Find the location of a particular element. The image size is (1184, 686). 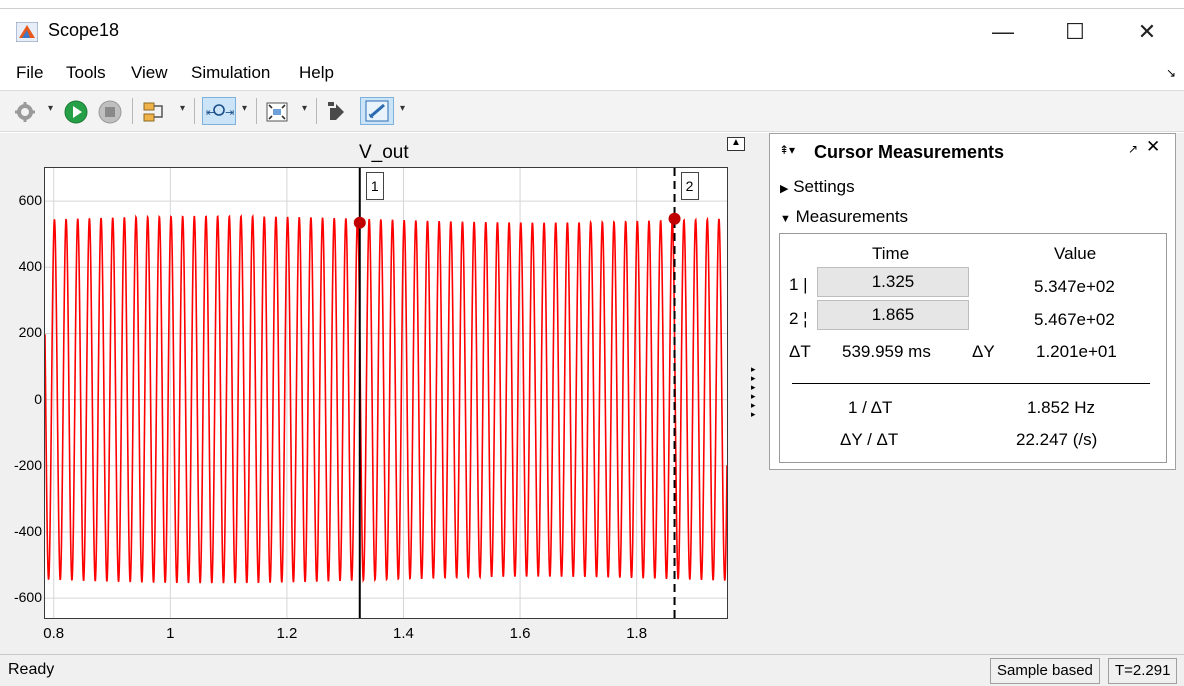

zoom-dropdown-icon: ▾ is located at coordinates (245, 108).